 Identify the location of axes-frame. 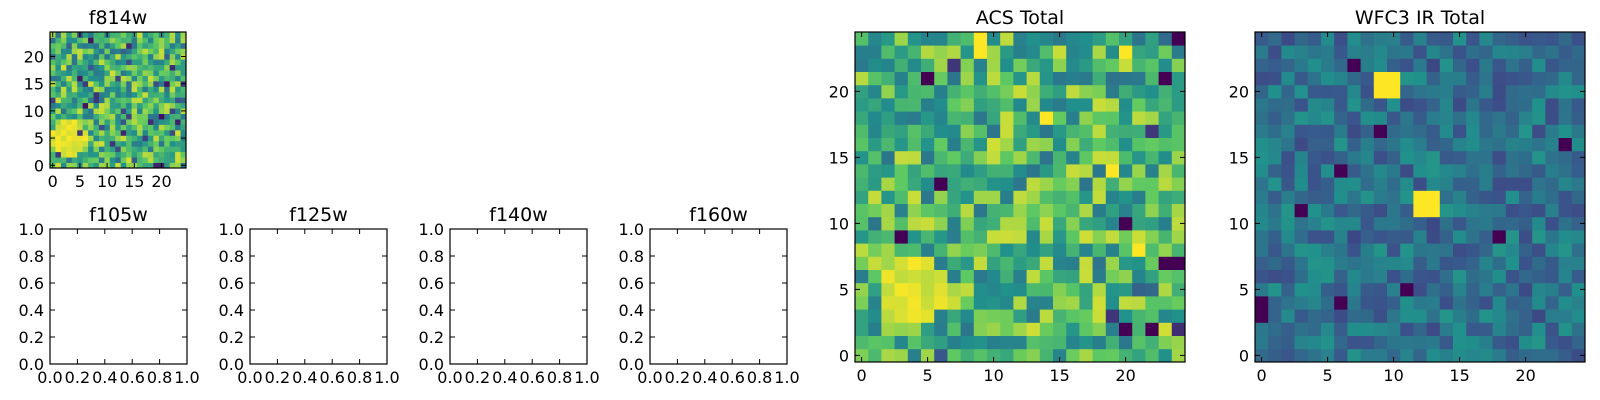
(718, 296).